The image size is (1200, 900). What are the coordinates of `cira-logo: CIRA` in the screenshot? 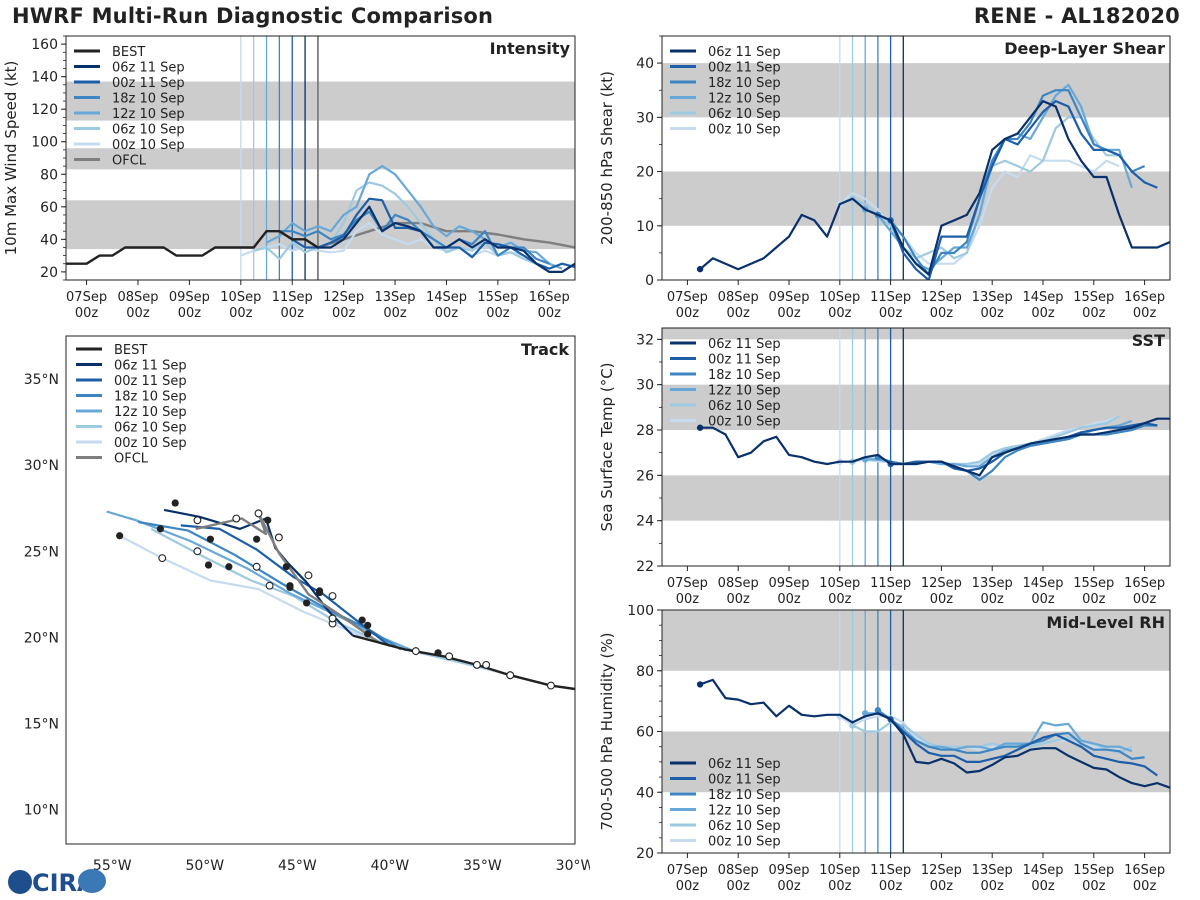 It's located at (57, 883).